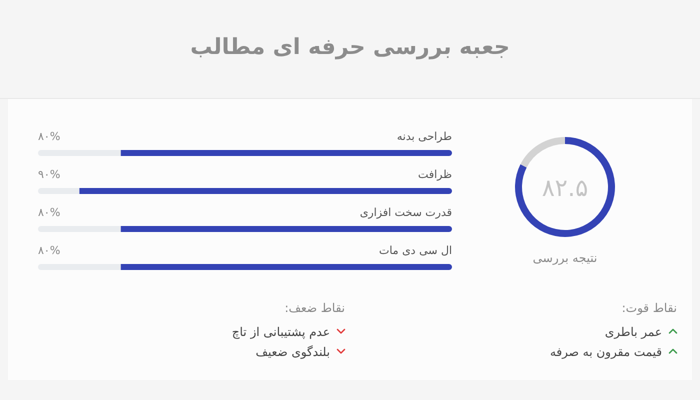 This screenshot has width=700, height=400. What do you see at coordinates (606, 352) in the screenshot?
I see `text: قیمت مقرون به صرفه` at bounding box center [606, 352].